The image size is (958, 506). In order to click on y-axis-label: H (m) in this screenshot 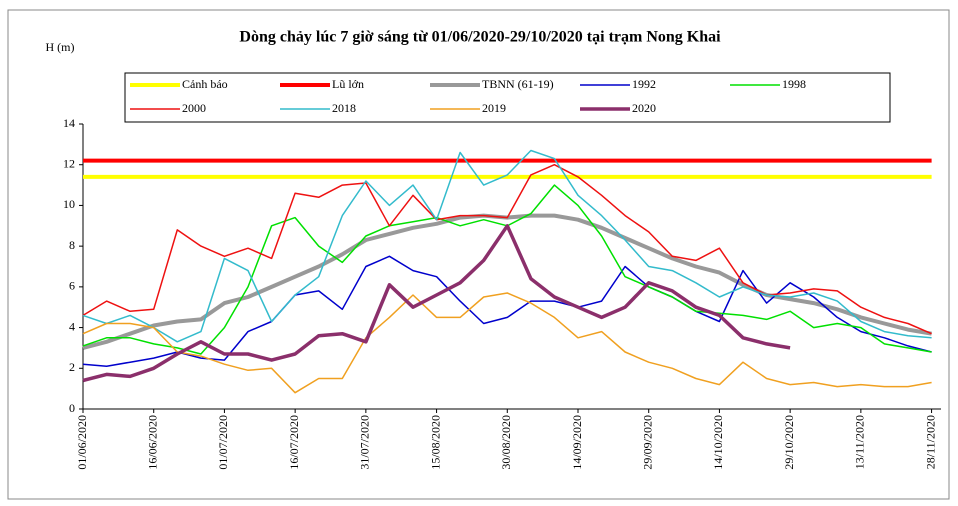, I will do `click(60, 47)`.